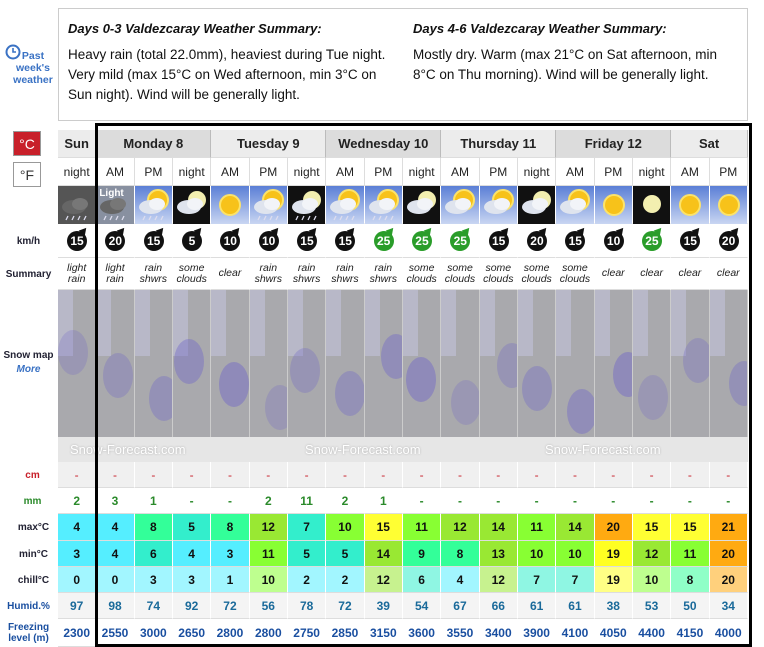 The height and width of the screenshot is (647, 764). I want to click on max-temp: 12, so click(460, 527).